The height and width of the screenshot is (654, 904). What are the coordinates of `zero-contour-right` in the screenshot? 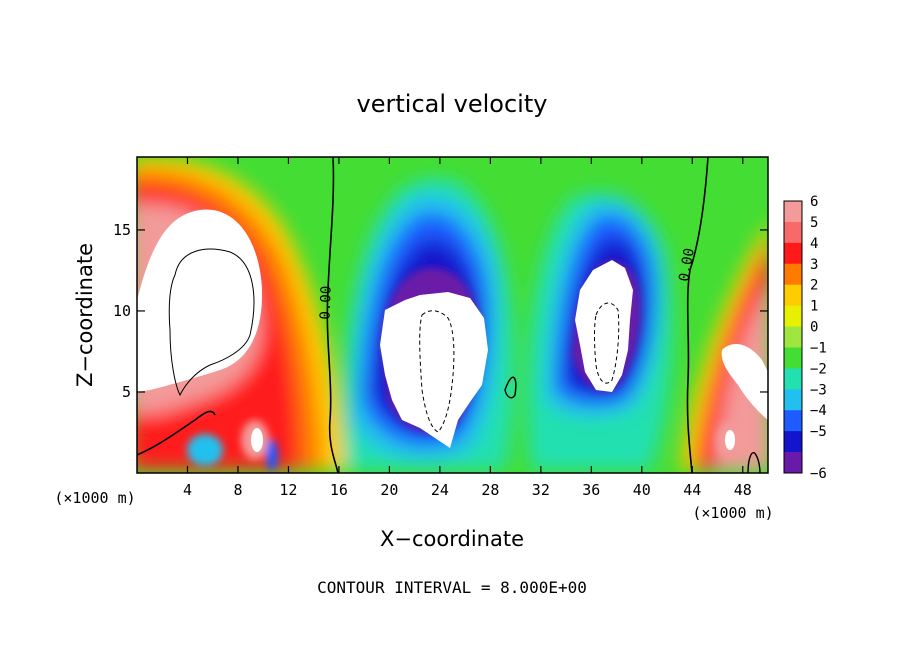 It's located at (697, 315).